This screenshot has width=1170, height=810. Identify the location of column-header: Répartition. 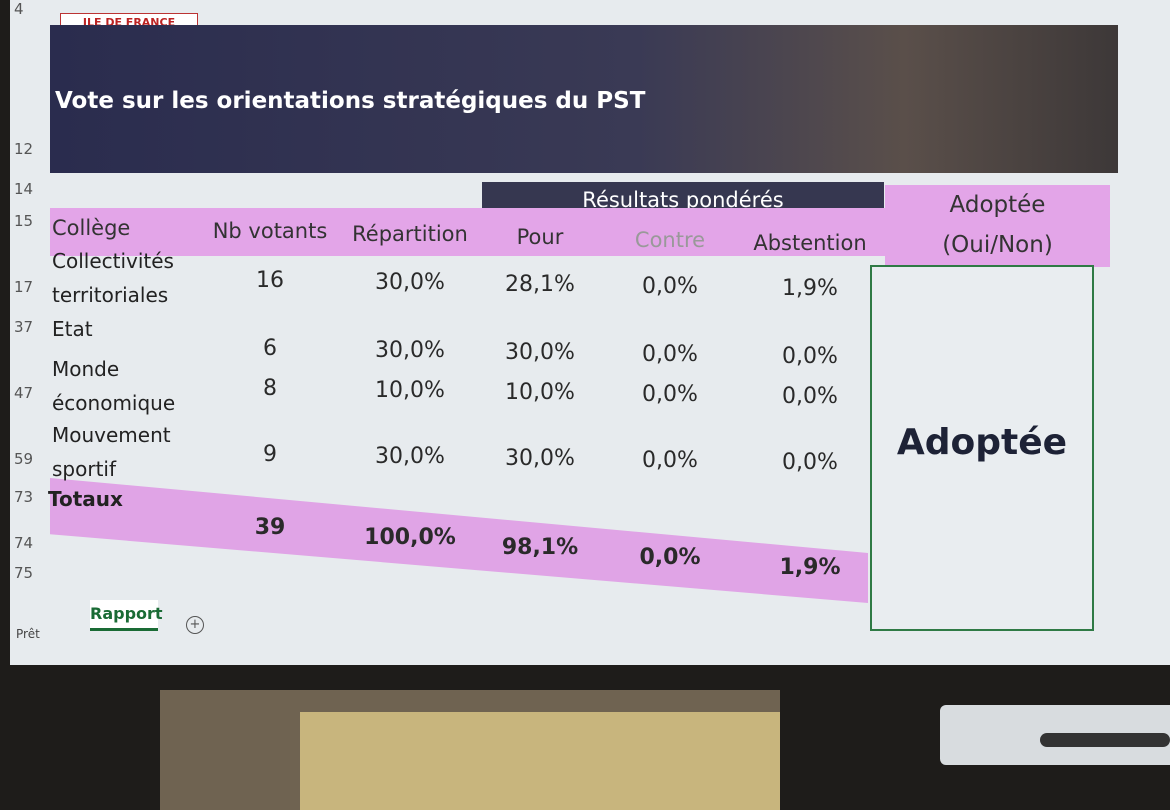
(410, 234).